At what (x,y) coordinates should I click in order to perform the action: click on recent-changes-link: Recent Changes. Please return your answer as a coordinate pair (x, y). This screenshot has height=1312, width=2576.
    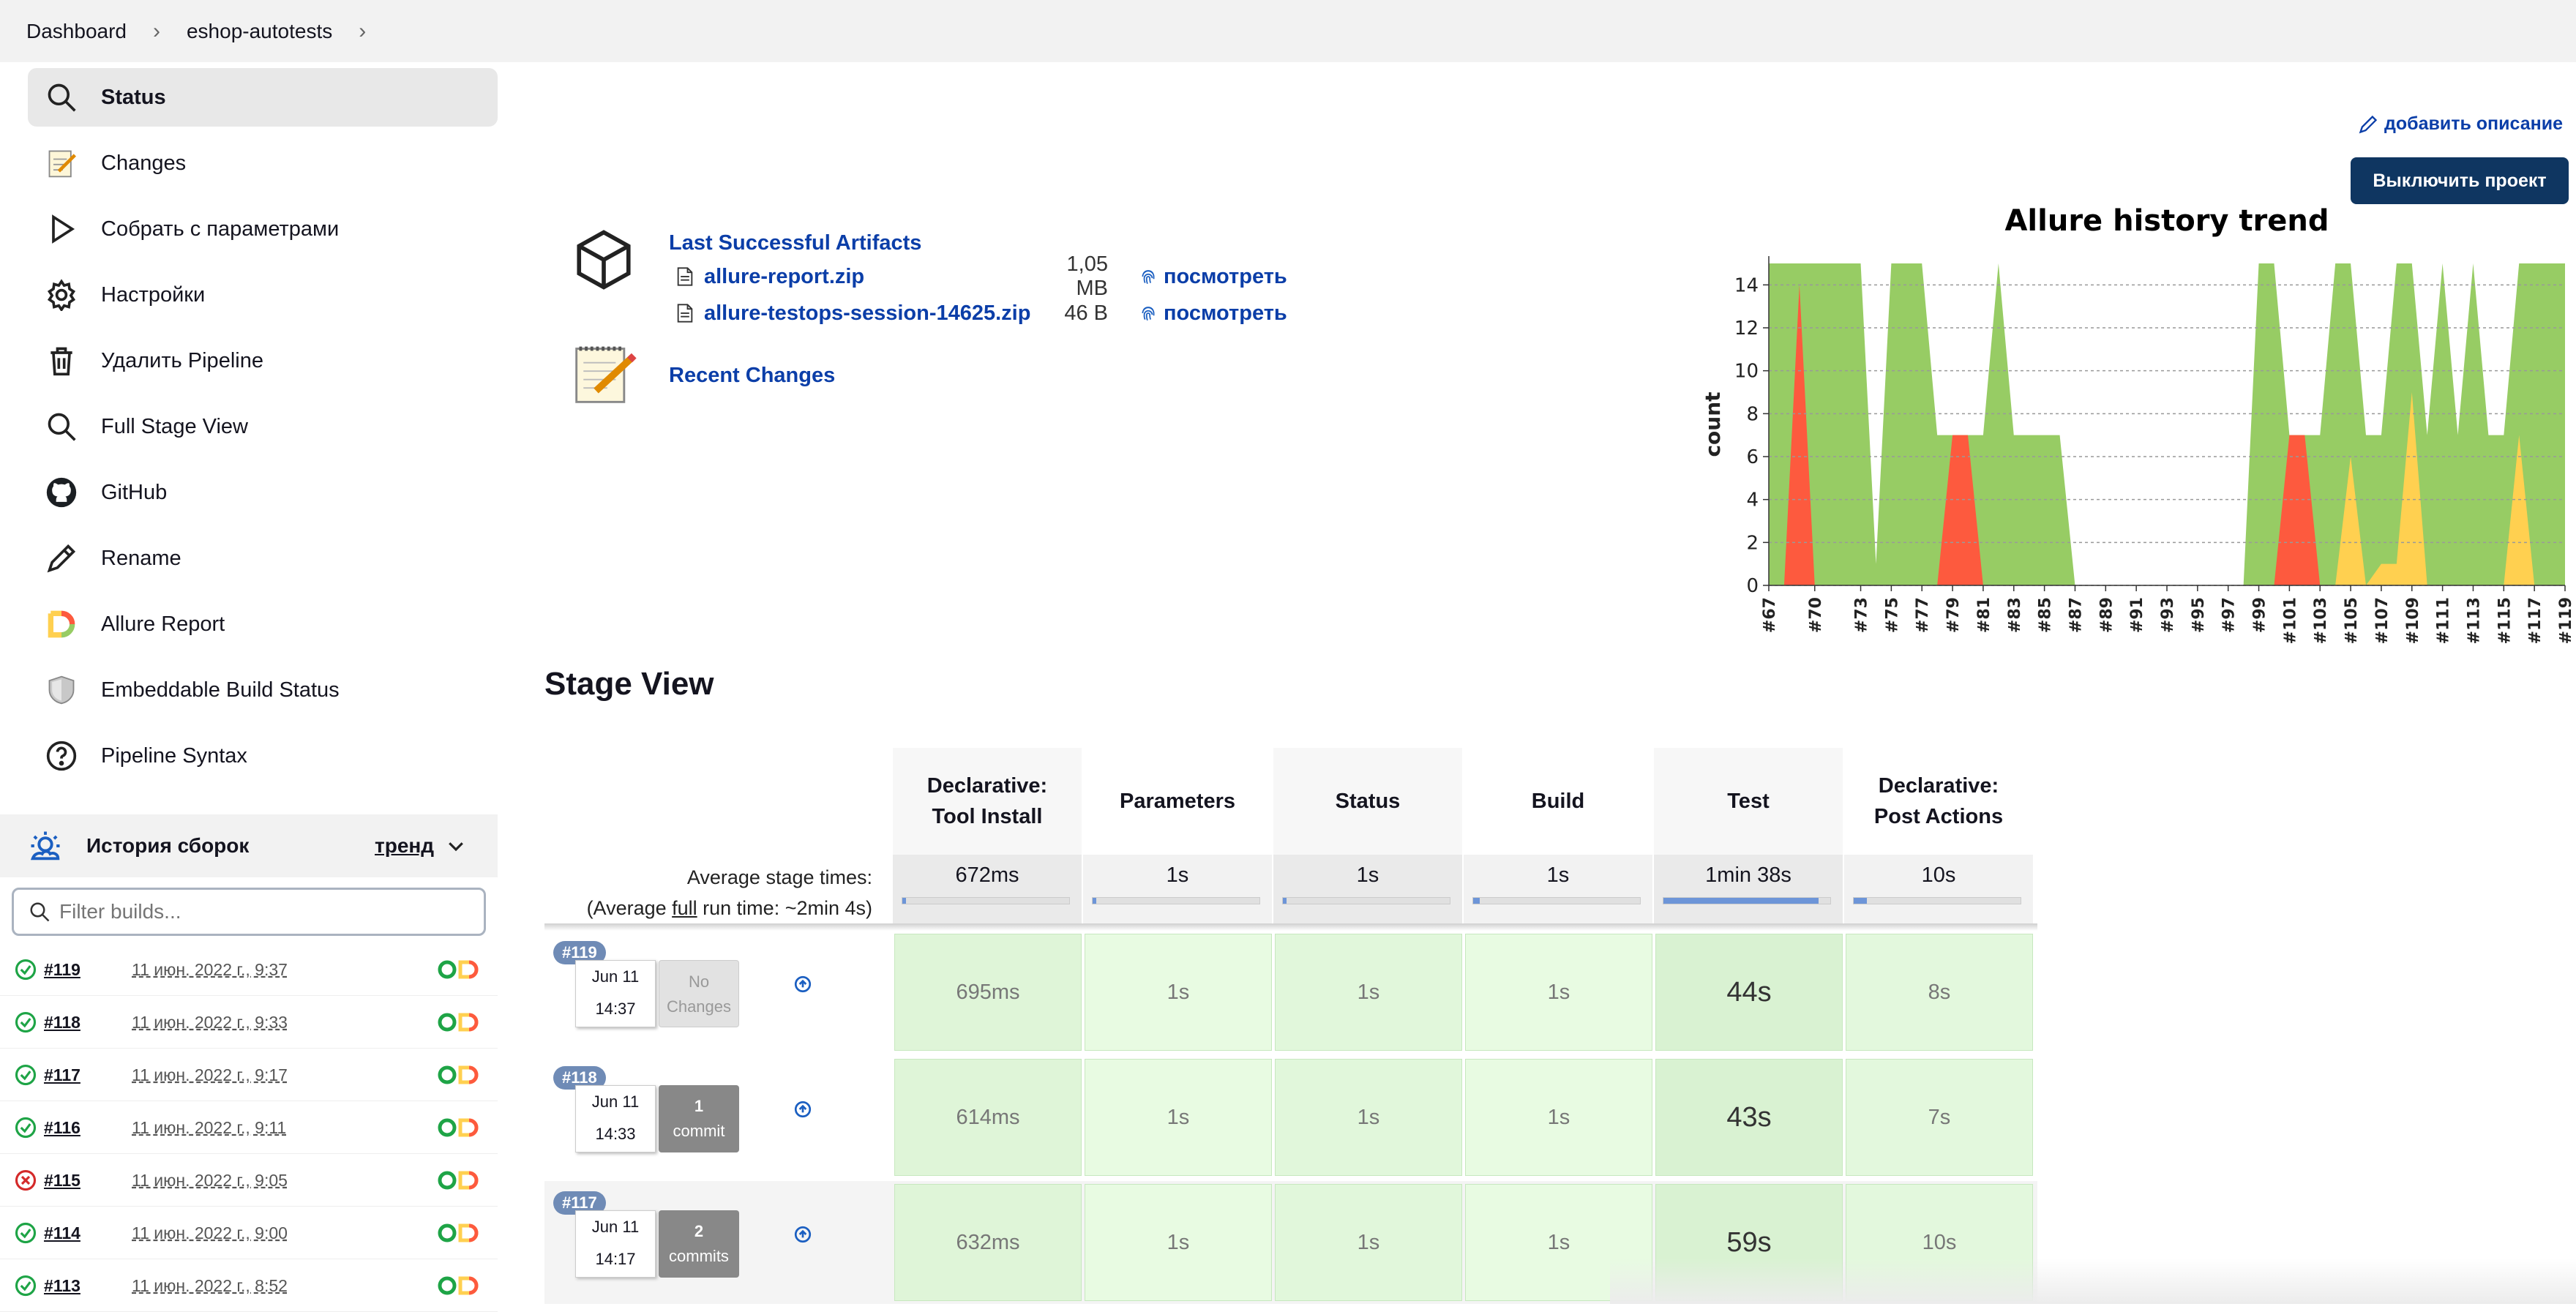
    Looking at the image, I should click on (752, 376).